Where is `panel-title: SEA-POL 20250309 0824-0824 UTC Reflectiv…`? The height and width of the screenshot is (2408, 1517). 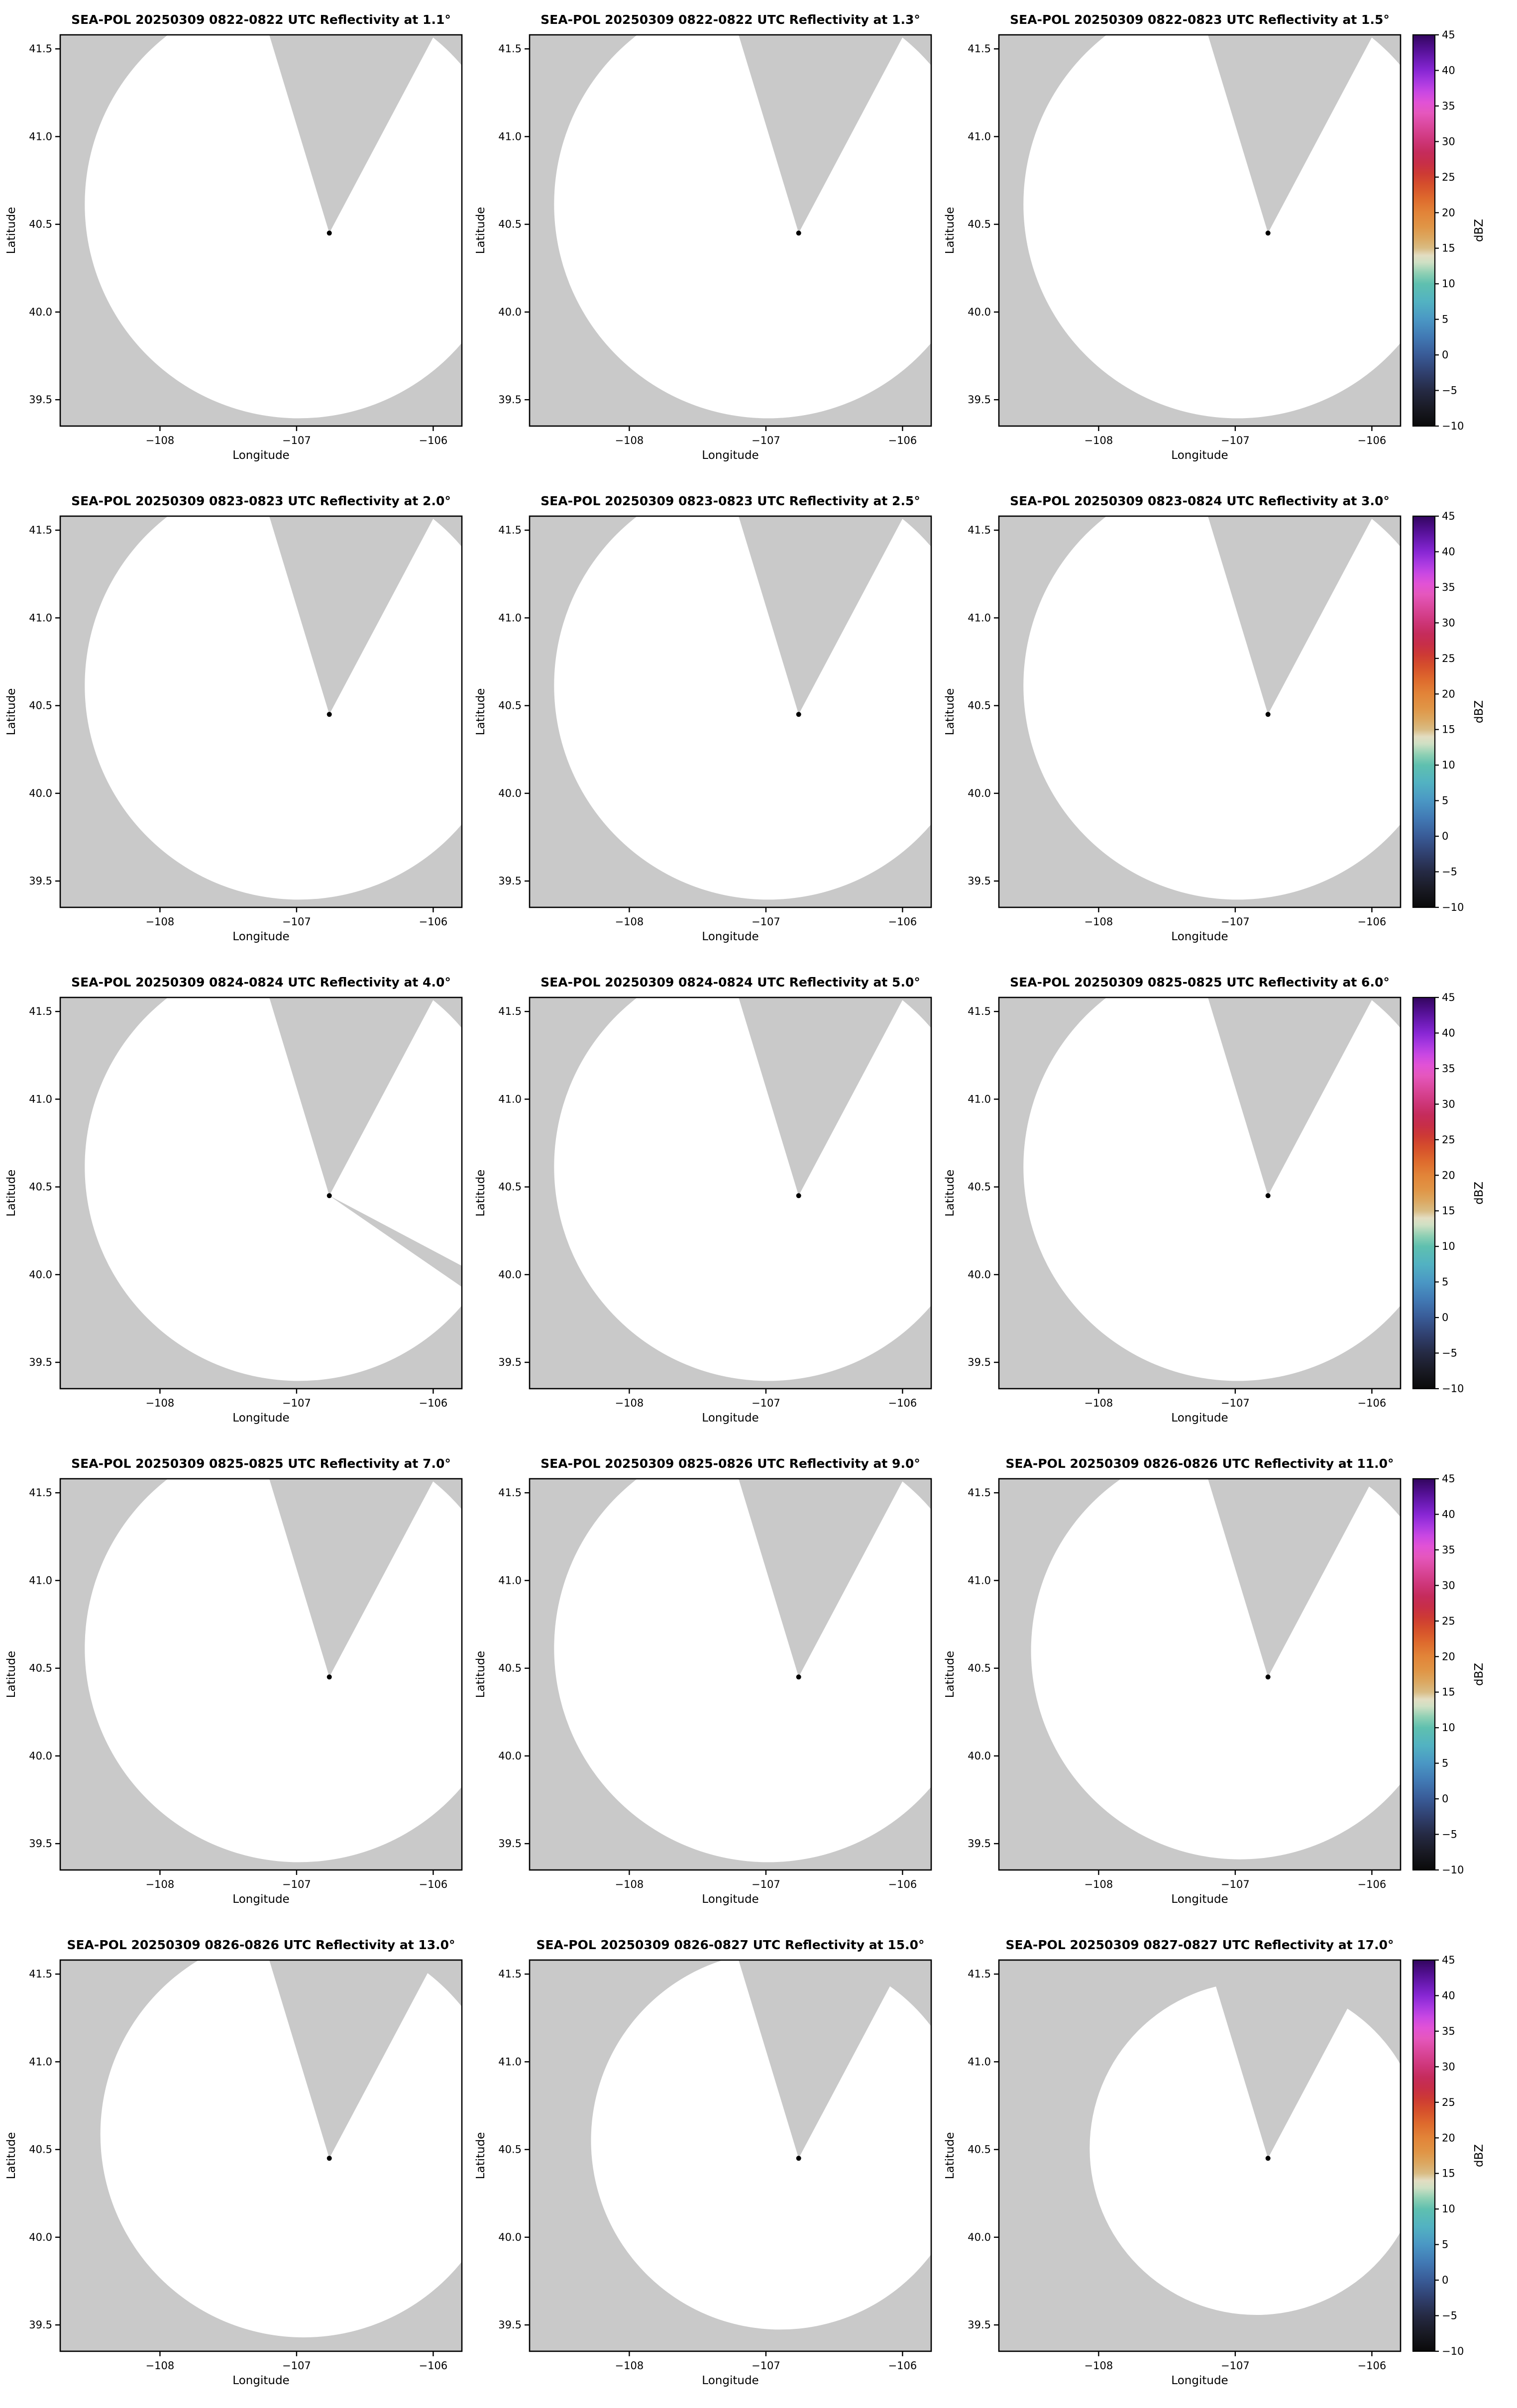 panel-title: SEA-POL 20250309 0824-0824 UTC Reflectiv… is located at coordinates (730, 982).